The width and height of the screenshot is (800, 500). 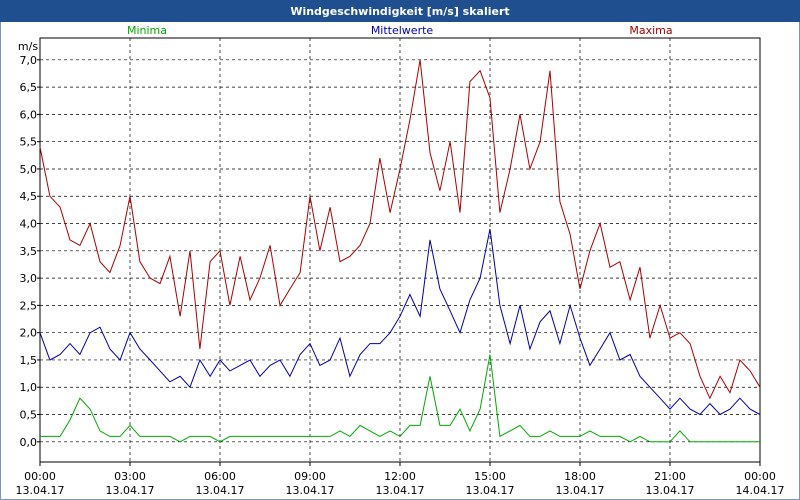 I want to click on x-tick-label: 06:00, so click(x=220, y=476).